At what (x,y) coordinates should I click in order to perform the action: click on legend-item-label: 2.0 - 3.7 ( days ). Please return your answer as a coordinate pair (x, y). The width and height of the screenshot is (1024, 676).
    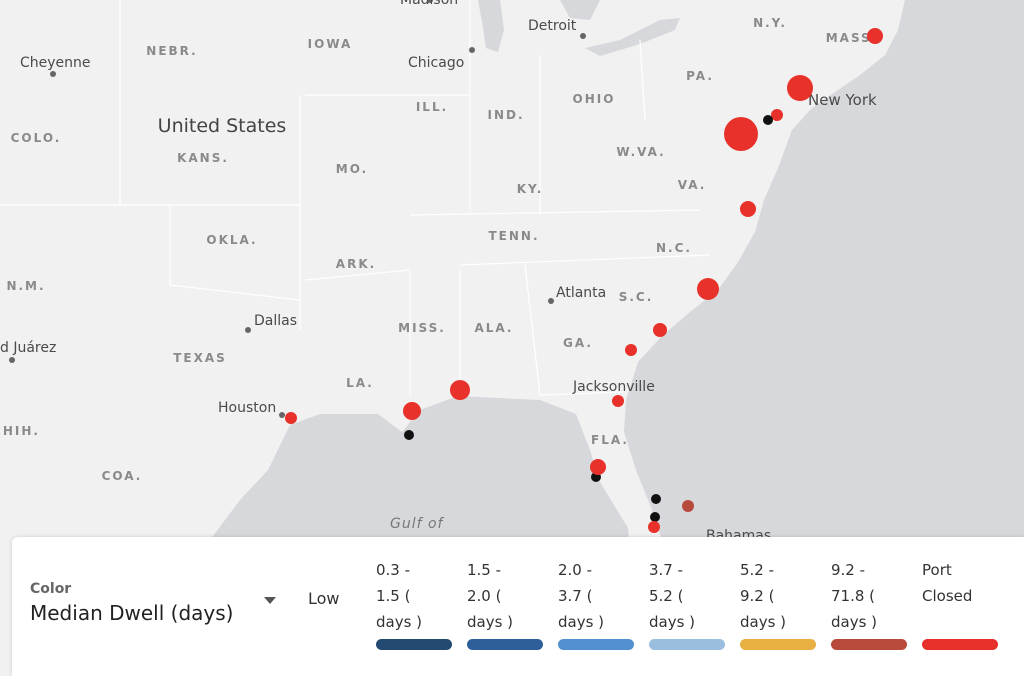
    Looking at the image, I should click on (581, 596).